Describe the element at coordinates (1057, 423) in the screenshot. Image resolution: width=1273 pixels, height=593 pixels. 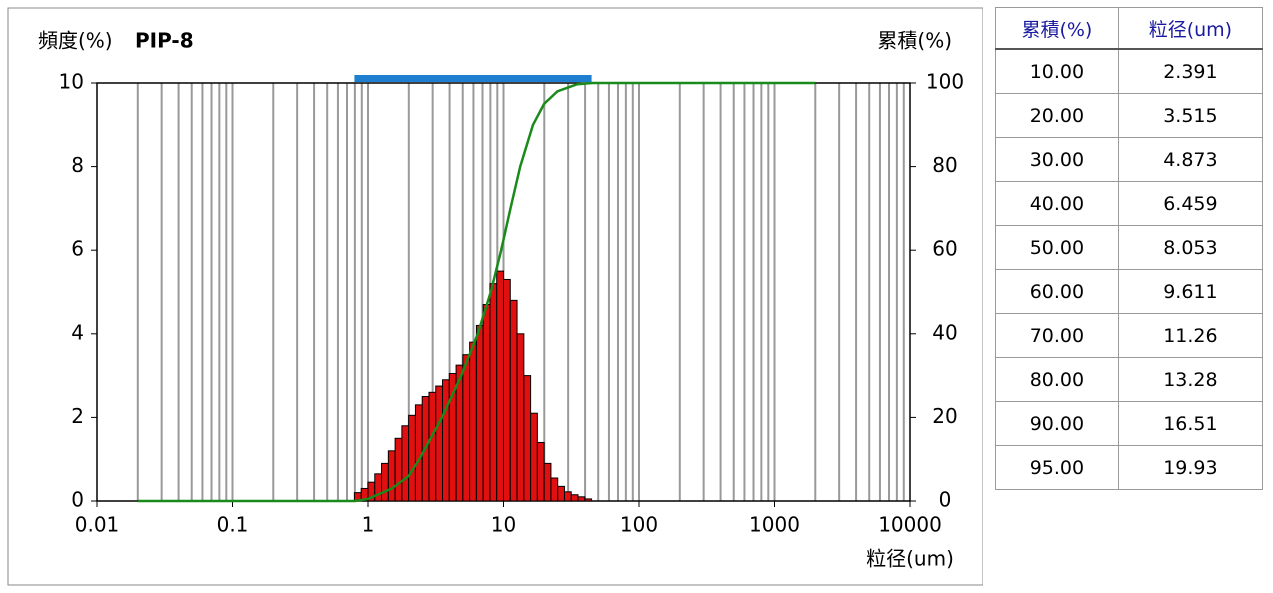
I see `table-cell: 90.00` at that location.